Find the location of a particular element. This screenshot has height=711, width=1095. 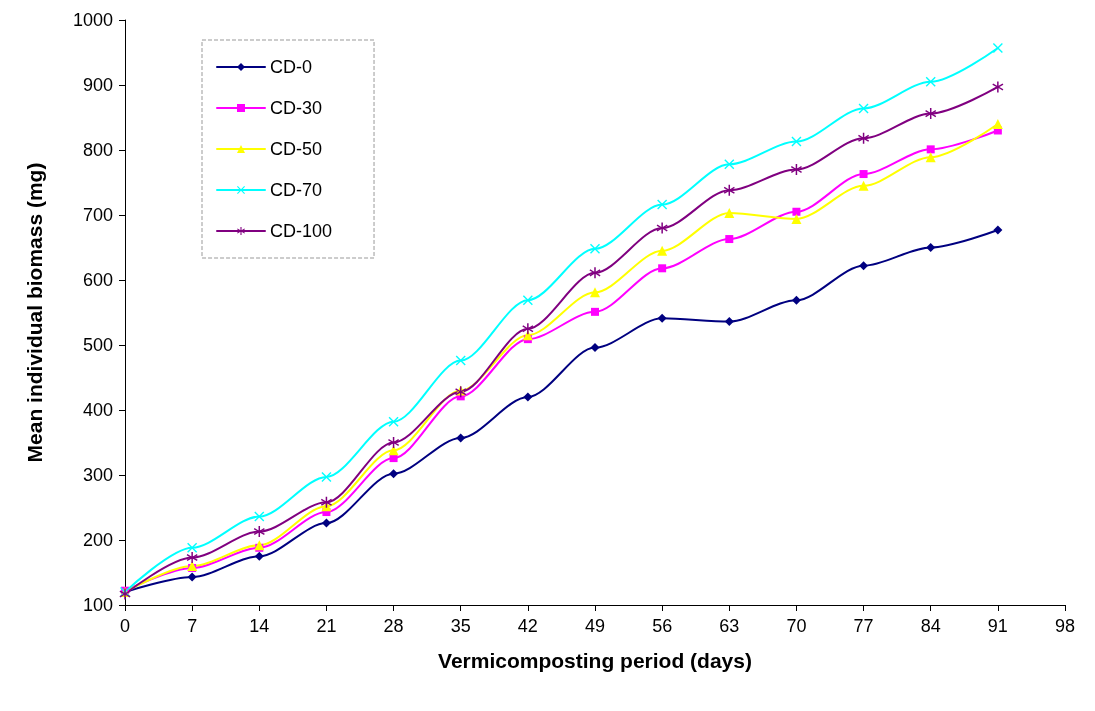

x-tick-label: 28 is located at coordinates (393, 626).